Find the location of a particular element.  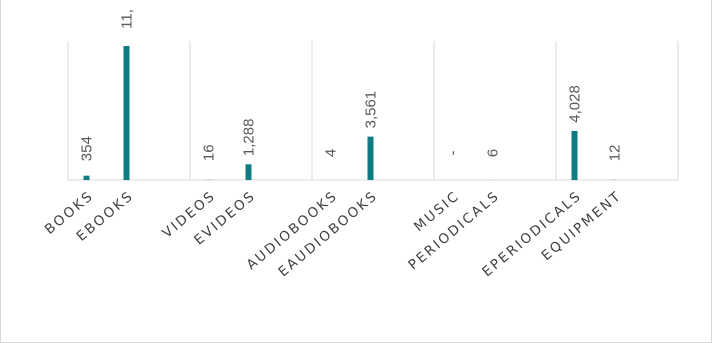

value-label: 4 is located at coordinates (331, 153).